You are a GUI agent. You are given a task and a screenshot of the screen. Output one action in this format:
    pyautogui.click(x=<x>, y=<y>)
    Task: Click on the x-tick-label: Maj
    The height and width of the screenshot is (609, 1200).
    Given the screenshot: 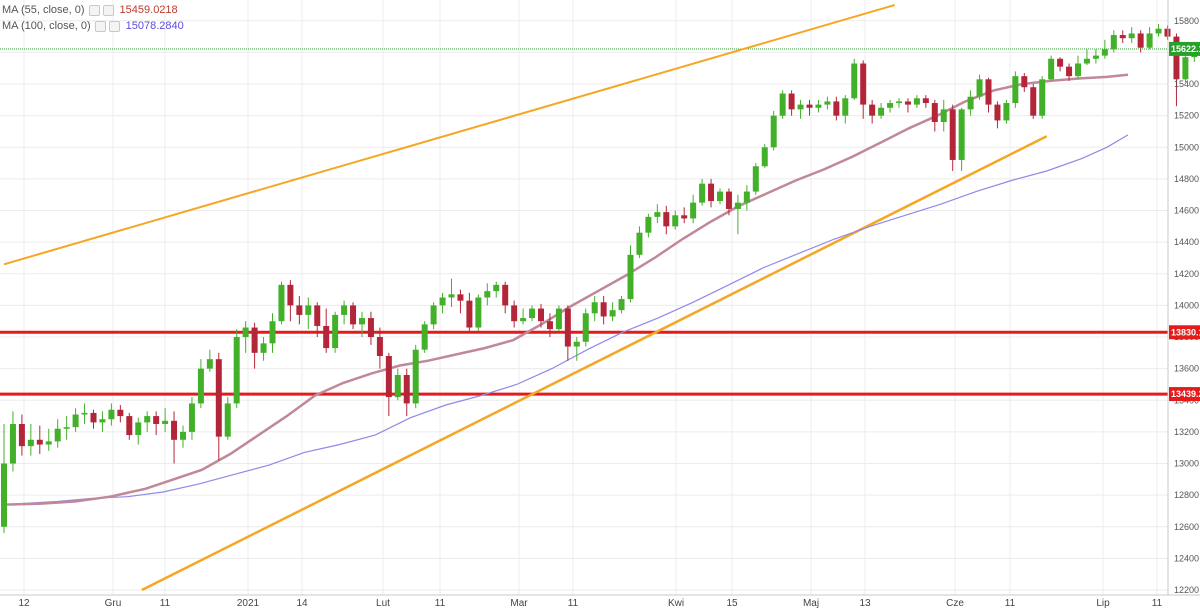 What is the action you would take?
    pyautogui.click(x=811, y=603)
    